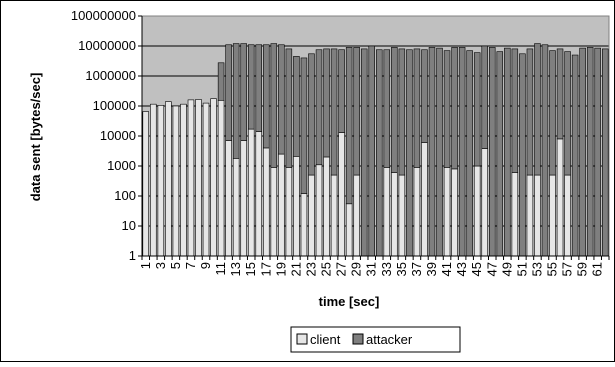 The image size is (615, 367). I want to click on y-tick-label: 1000000, so click(110, 75).